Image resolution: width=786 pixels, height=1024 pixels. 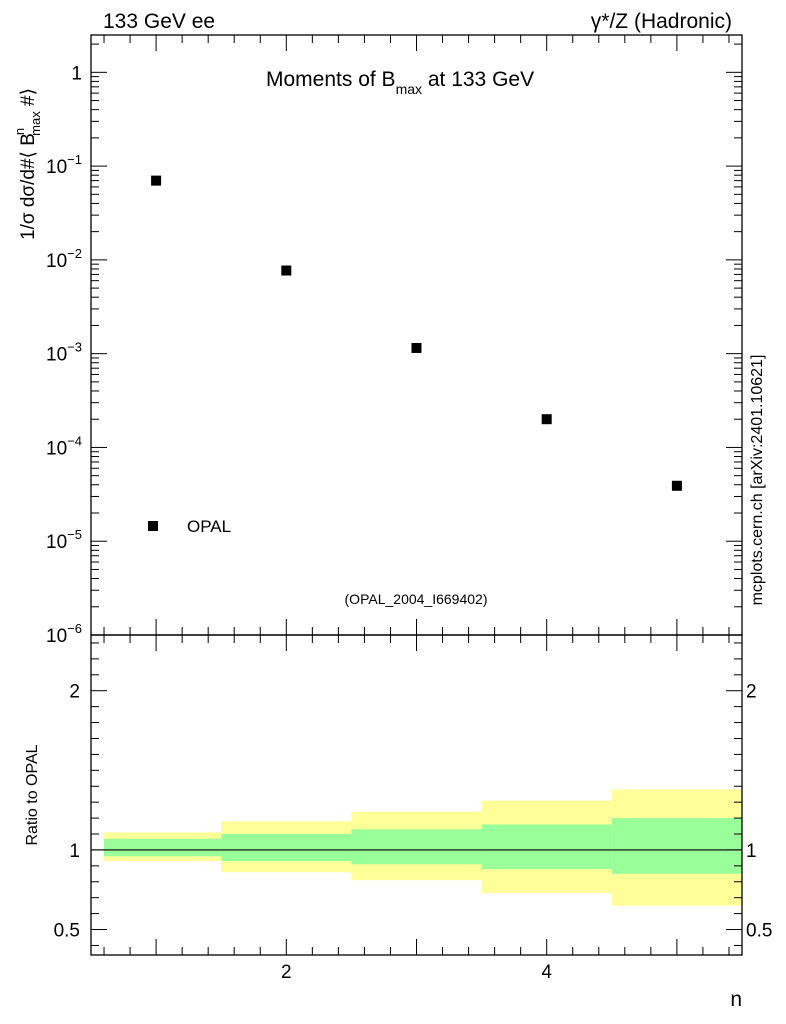 I want to click on y-tick-label-exponent: −6, so click(x=74, y=628).